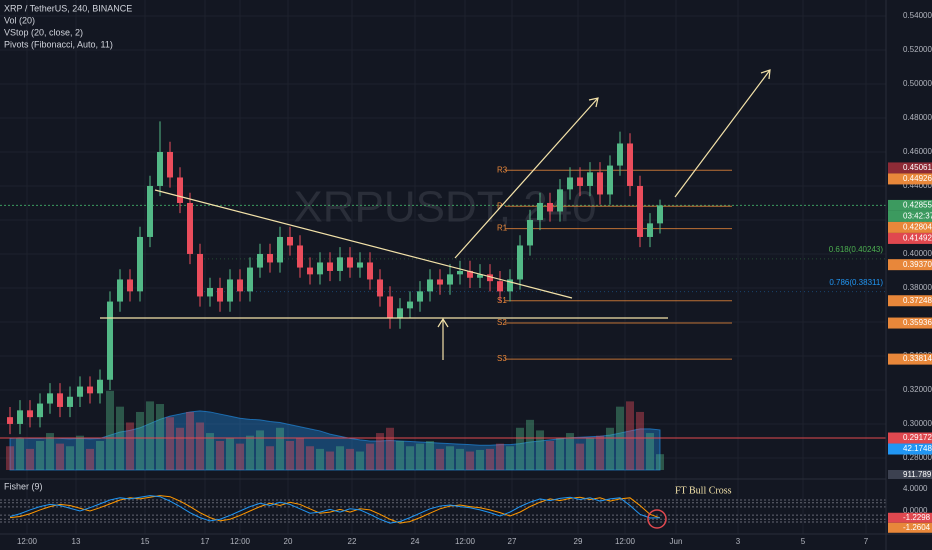 The width and height of the screenshot is (932, 550). What do you see at coordinates (625, 541) in the screenshot?
I see `x-tick-label: 12:00` at bounding box center [625, 541].